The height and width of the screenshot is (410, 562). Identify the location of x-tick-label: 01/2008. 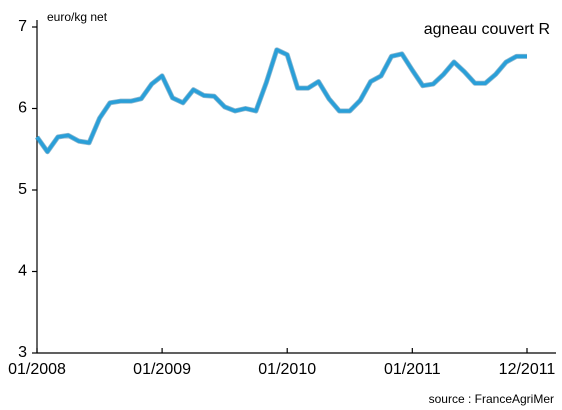
(37, 369).